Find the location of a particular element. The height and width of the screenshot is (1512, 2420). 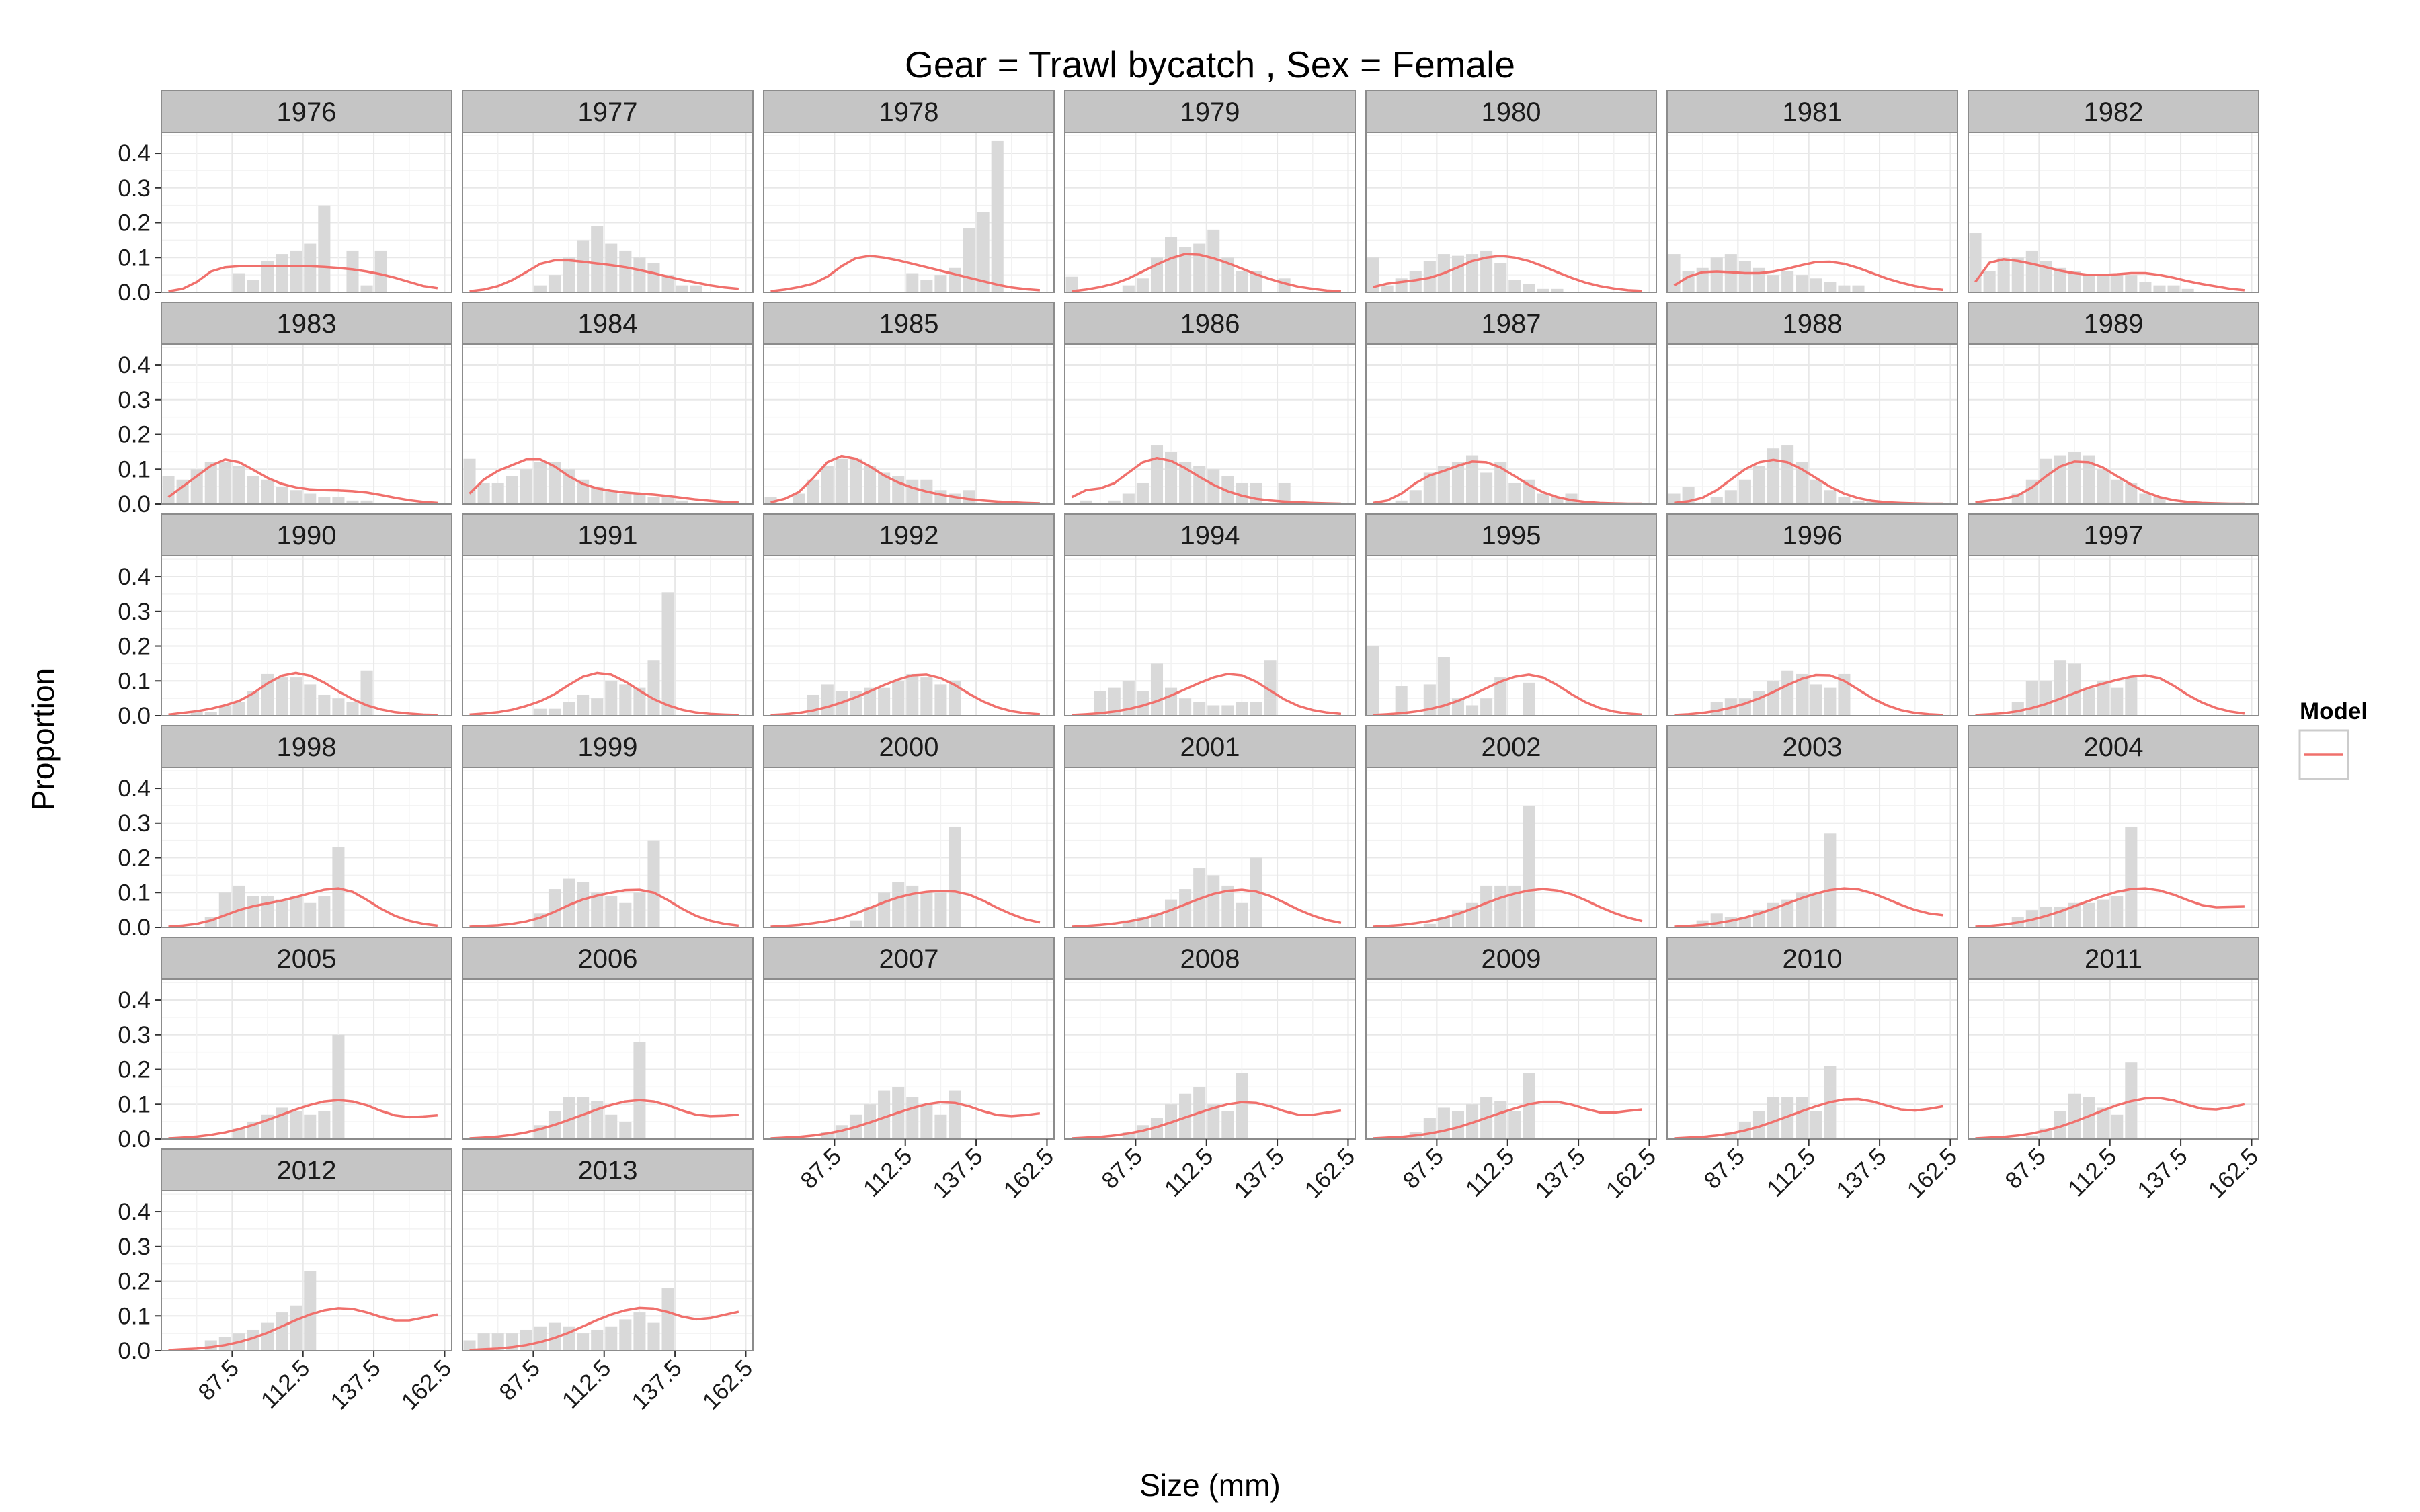

y-tick-label: 0.0 is located at coordinates (134, 716).